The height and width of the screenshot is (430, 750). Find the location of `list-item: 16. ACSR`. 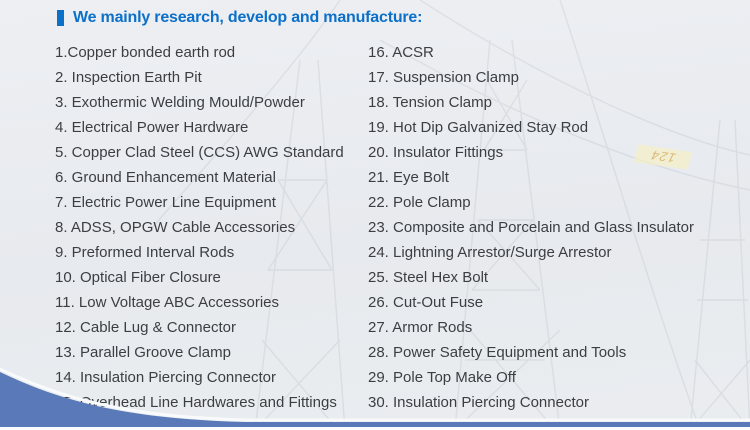

list-item: 16. ACSR is located at coordinates (401, 52).